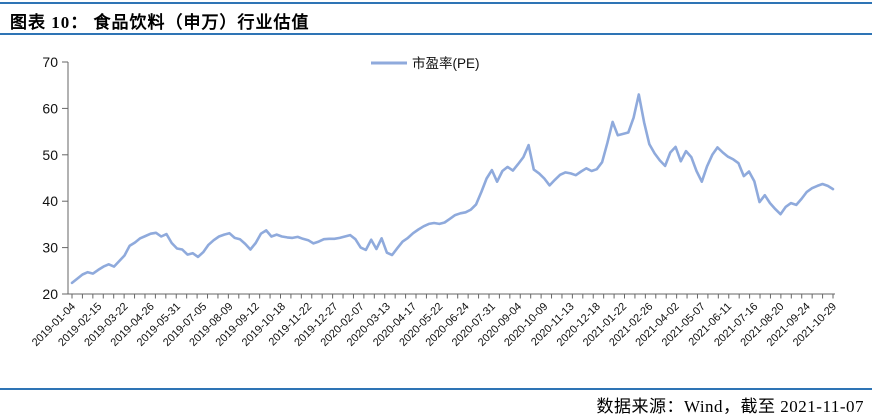 Image resolution: width=872 pixels, height=419 pixels. Describe the element at coordinates (50, 294) in the screenshot. I see `y-axis-label: 20` at that location.